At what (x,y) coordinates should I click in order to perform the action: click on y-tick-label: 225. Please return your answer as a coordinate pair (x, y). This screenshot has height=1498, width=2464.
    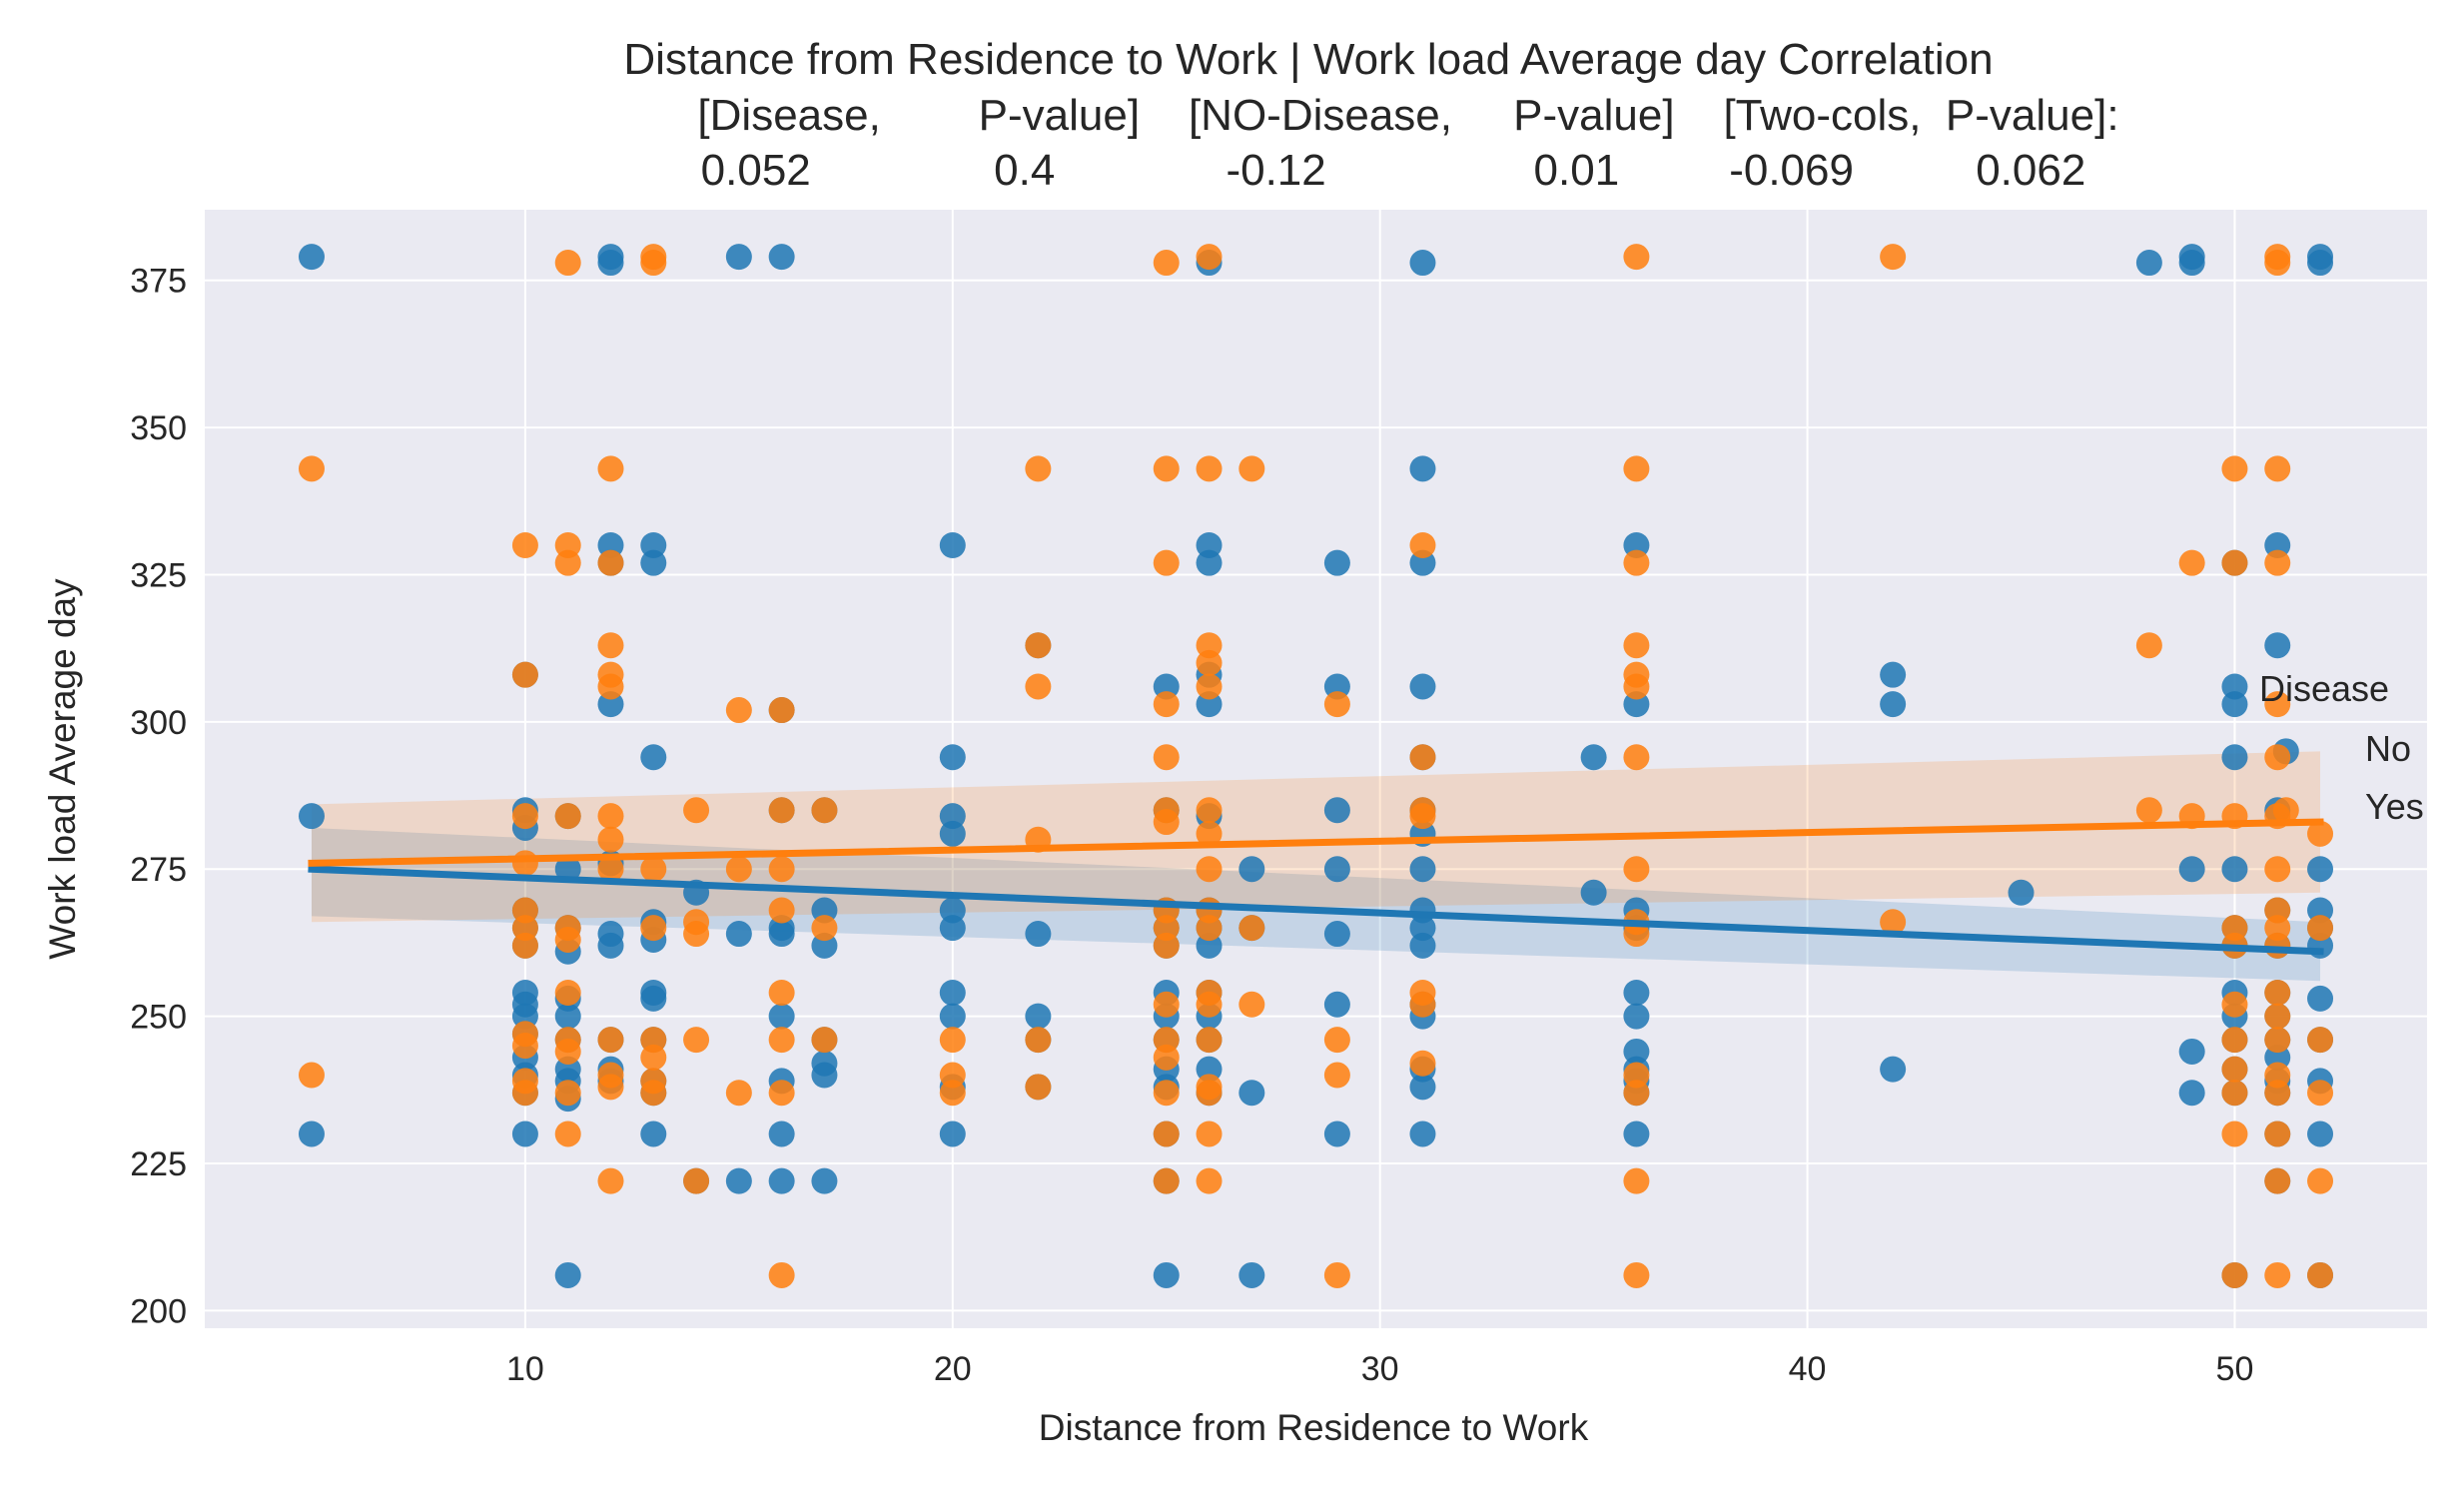
    Looking at the image, I should click on (159, 1164).